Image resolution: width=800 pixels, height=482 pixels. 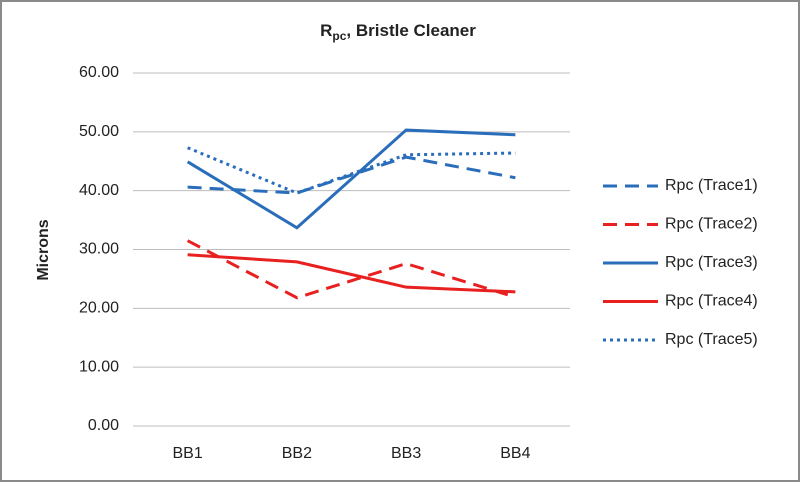 I want to click on y-tick-label: 10.00, so click(x=99, y=366).